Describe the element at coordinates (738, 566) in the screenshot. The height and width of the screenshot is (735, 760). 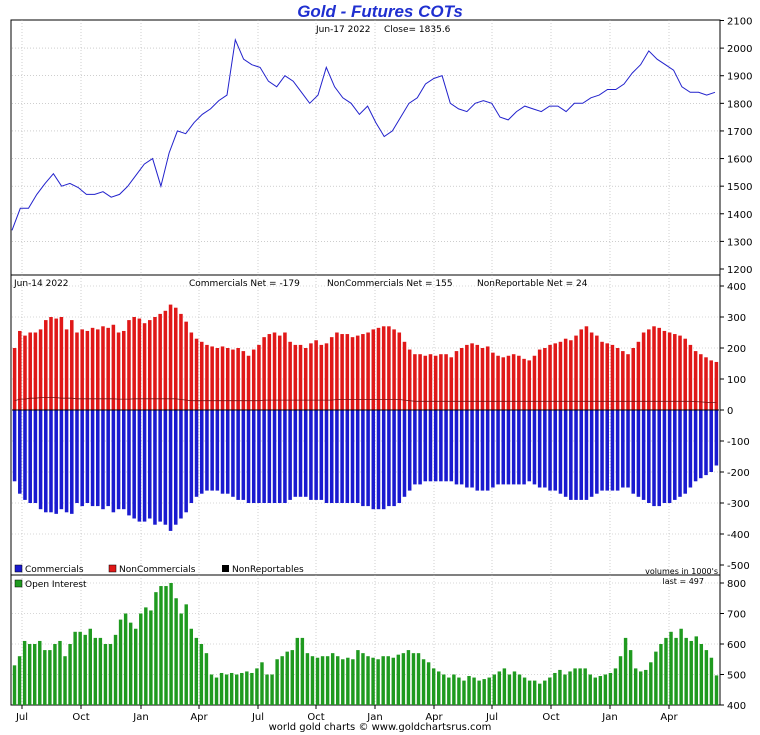
I see `cot-y-tick-label: -500` at that location.